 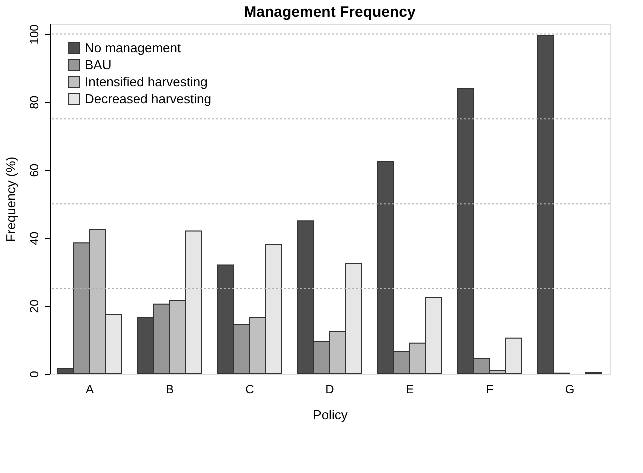 I want to click on x-tick-label: F, so click(x=490, y=389).